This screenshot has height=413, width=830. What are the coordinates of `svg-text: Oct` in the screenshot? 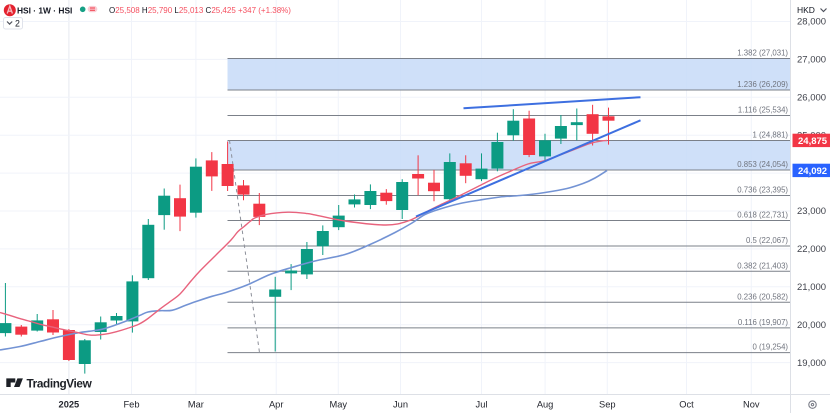 It's located at (686, 405).